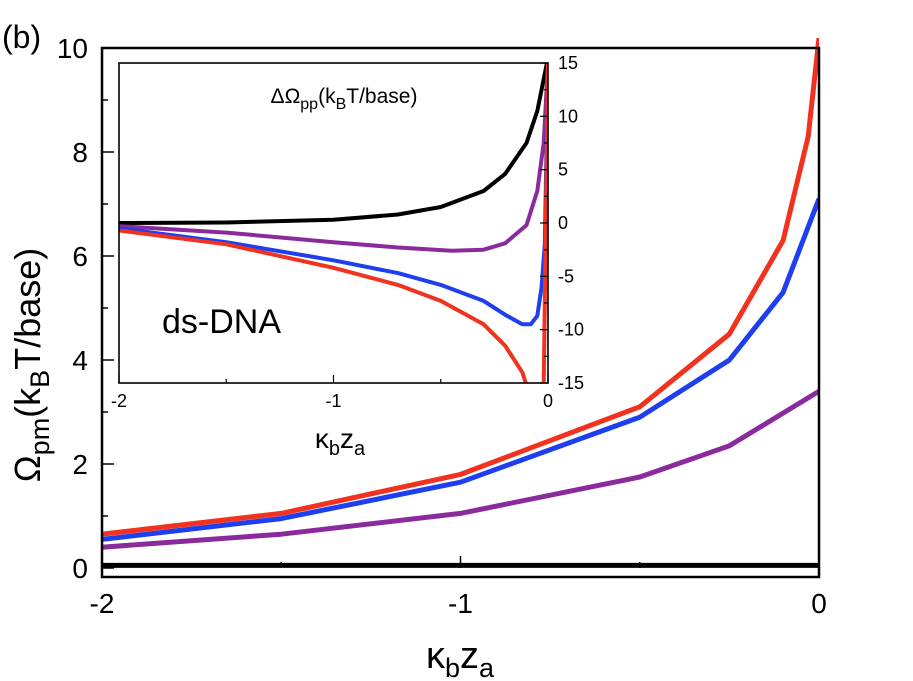  I want to click on inset-y-tick-label-3: 0, so click(563, 223).